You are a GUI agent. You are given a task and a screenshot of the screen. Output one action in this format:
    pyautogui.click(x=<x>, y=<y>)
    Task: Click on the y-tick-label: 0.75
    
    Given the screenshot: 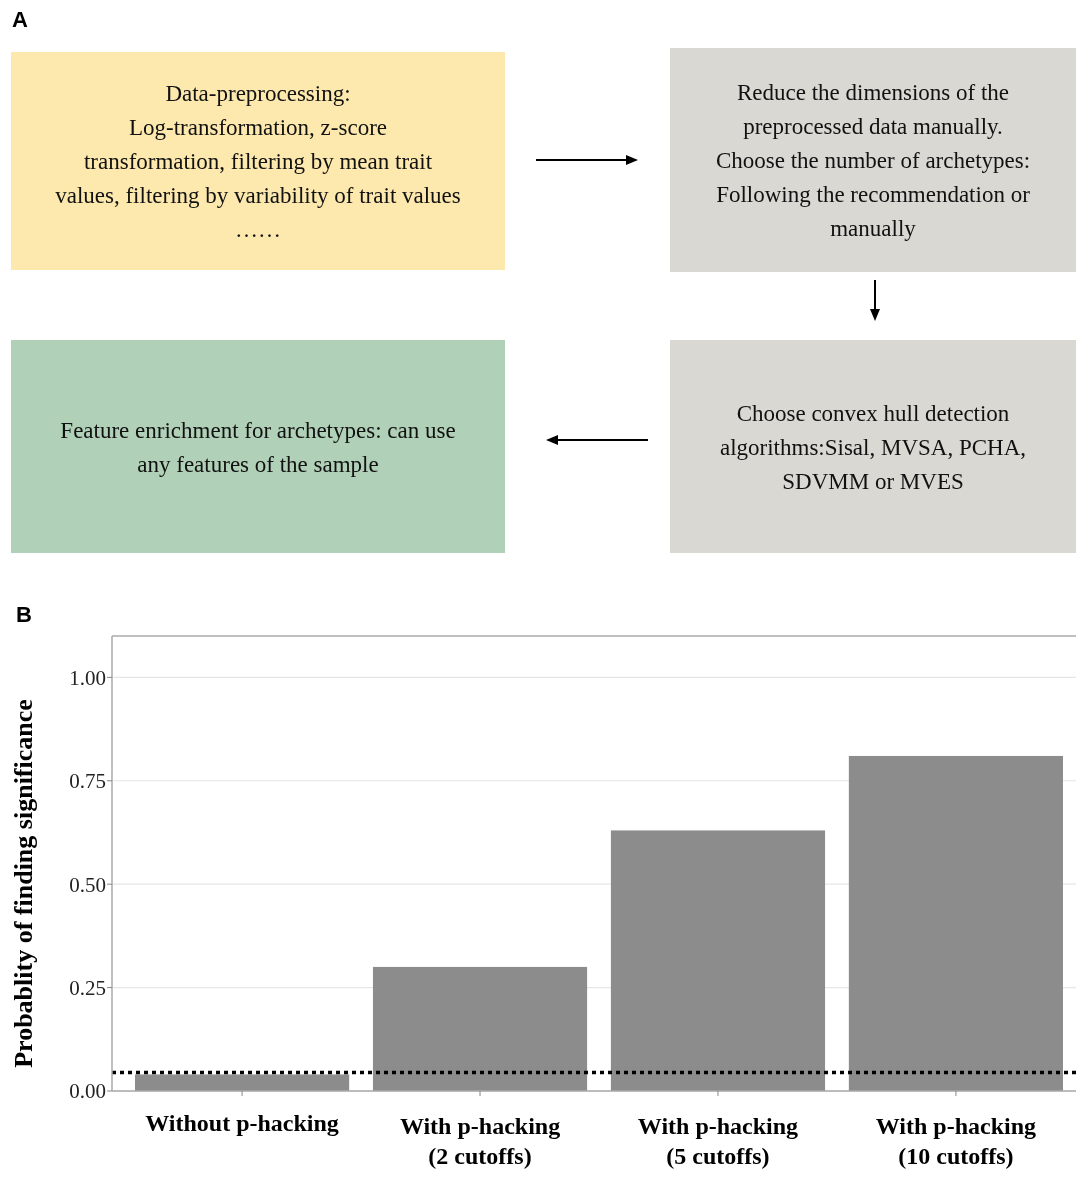 What is the action you would take?
    pyautogui.click(x=87, y=781)
    